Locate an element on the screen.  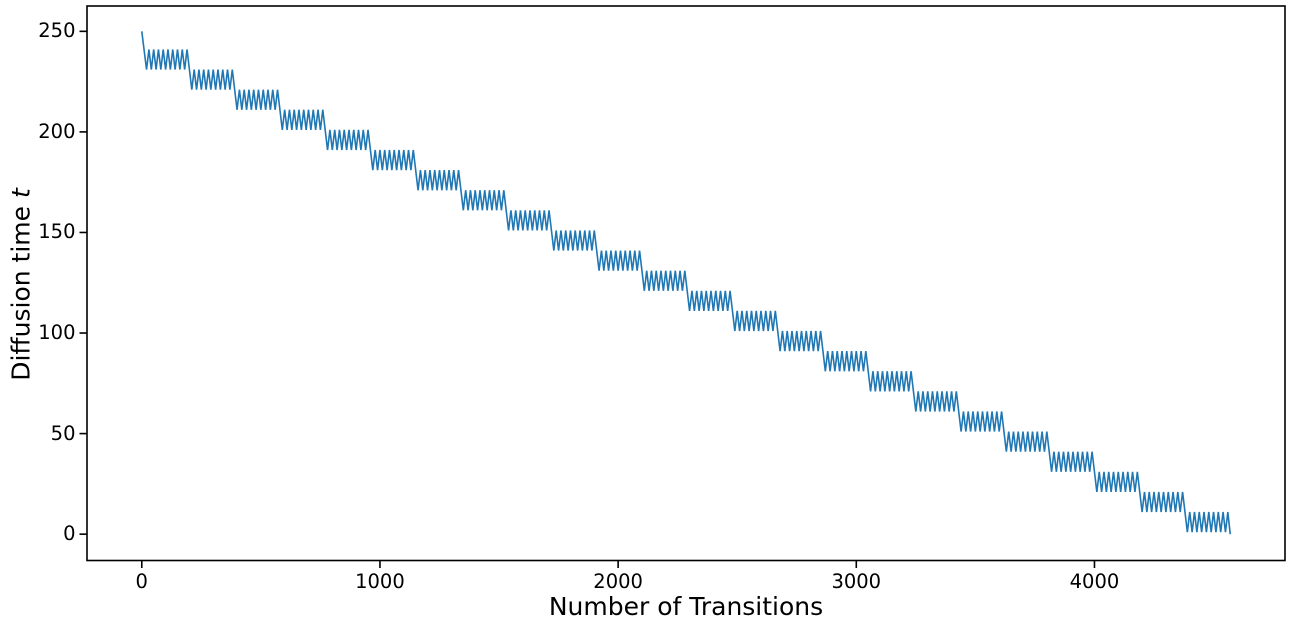
x-tick-label: 2000 is located at coordinates (618, 581).